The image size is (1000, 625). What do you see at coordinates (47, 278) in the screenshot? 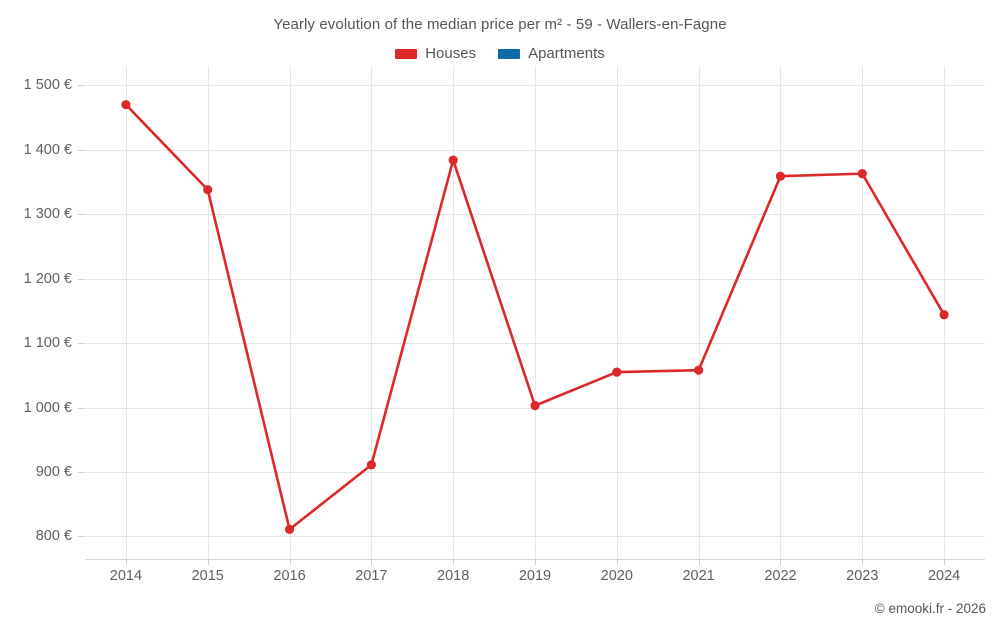
I see `y-tick-label: 1 200 €` at bounding box center [47, 278].